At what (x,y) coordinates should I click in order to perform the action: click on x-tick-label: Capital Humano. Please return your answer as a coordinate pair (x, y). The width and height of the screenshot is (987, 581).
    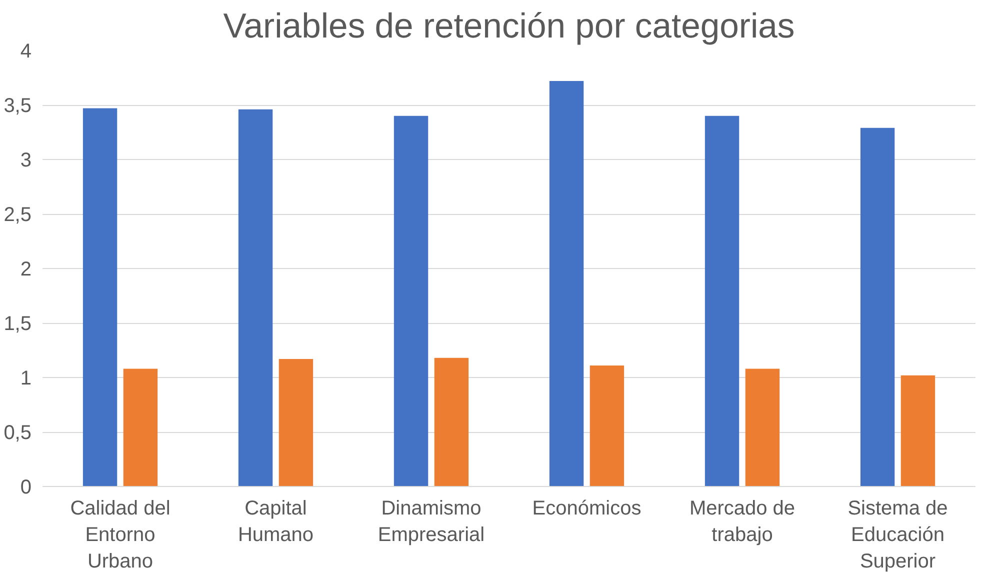
    Looking at the image, I should click on (276, 522).